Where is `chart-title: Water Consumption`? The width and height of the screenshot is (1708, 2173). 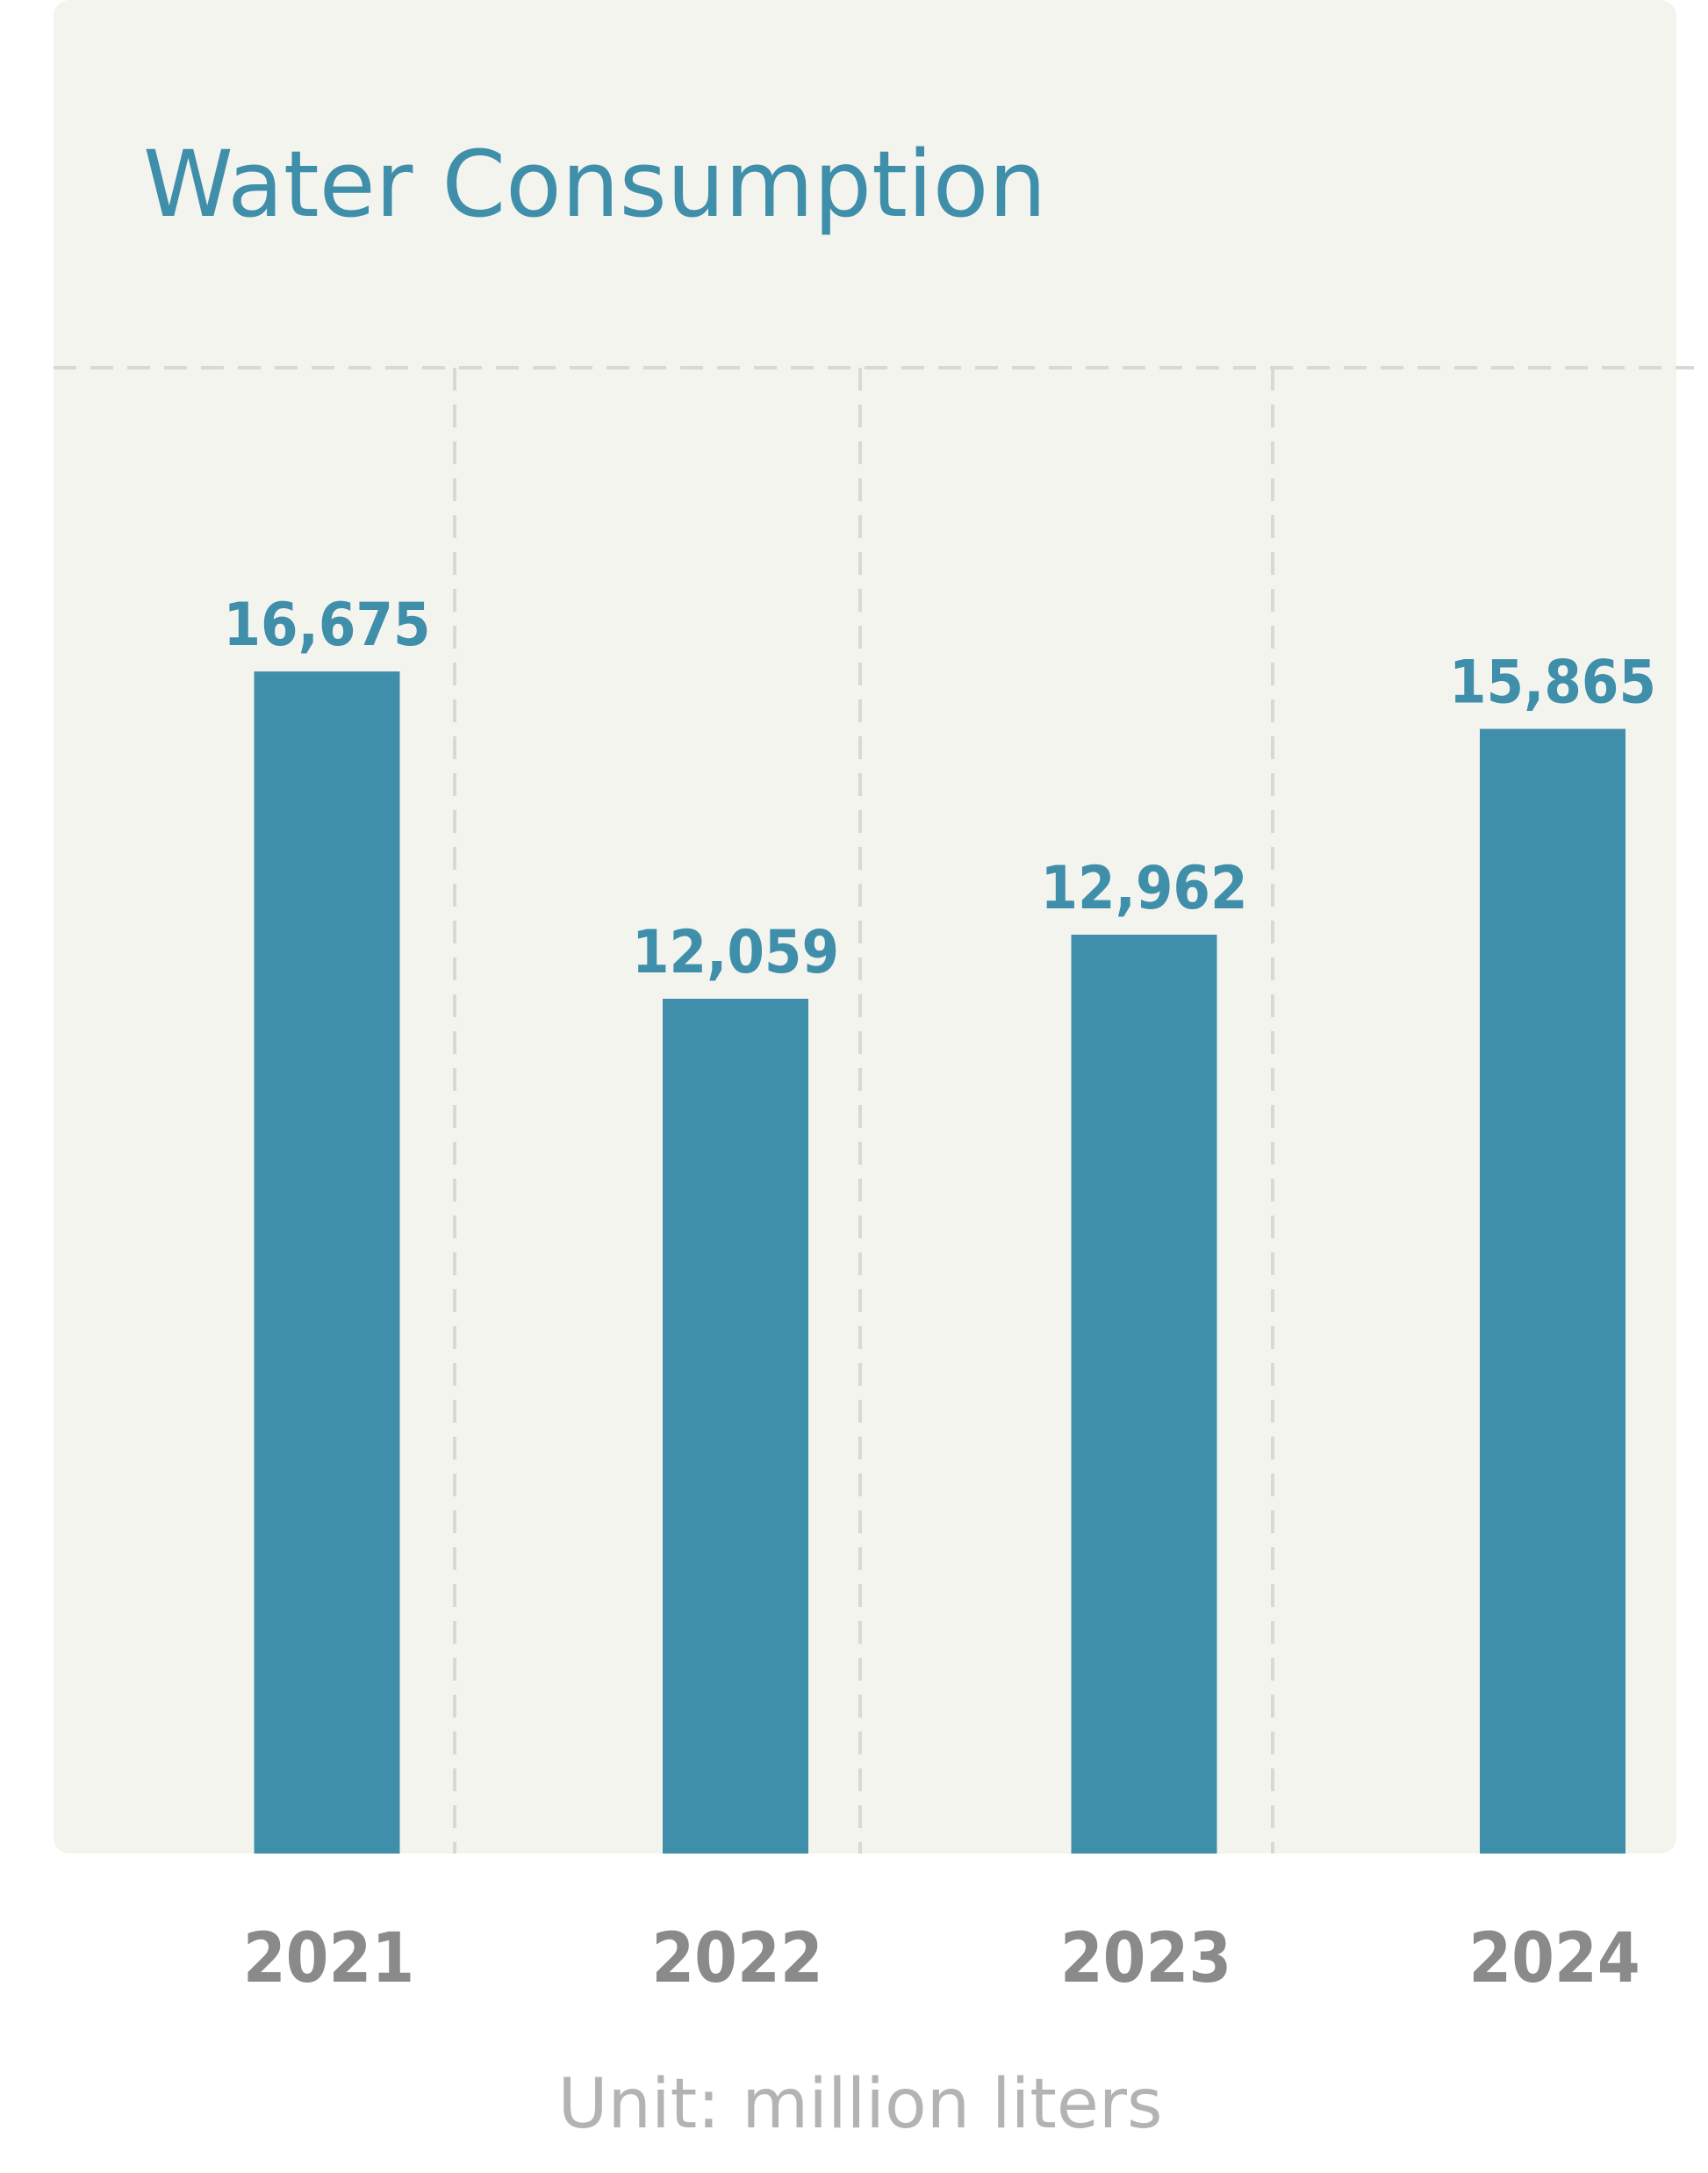 chart-title: Water Consumption is located at coordinates (594, 184).